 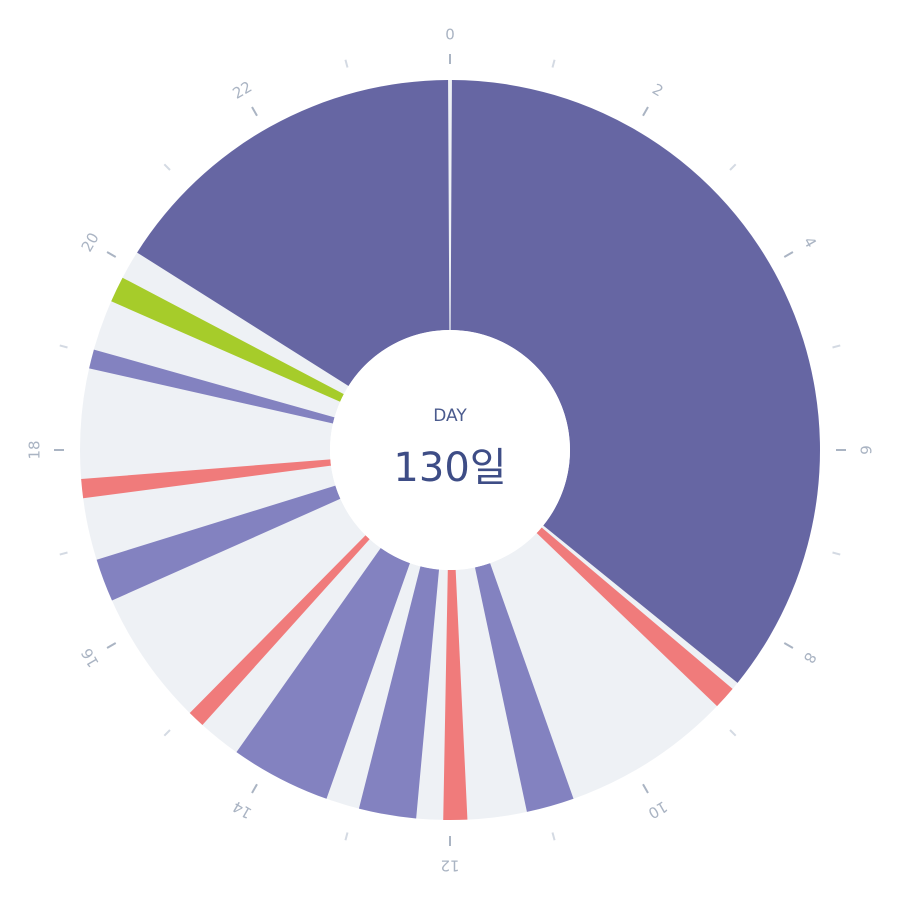 I want to click on hour-label: 8, so click(x=810, y=657).